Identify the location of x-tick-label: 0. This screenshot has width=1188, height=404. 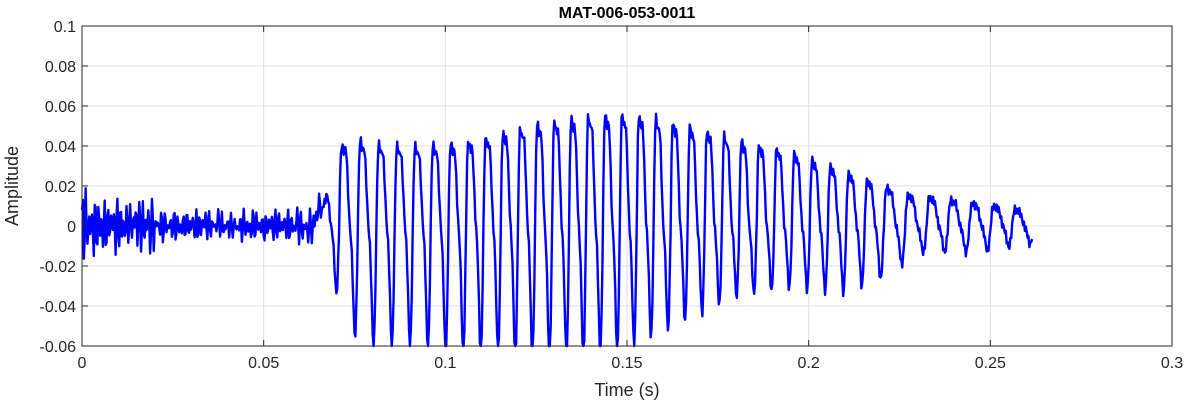
(82, 363).